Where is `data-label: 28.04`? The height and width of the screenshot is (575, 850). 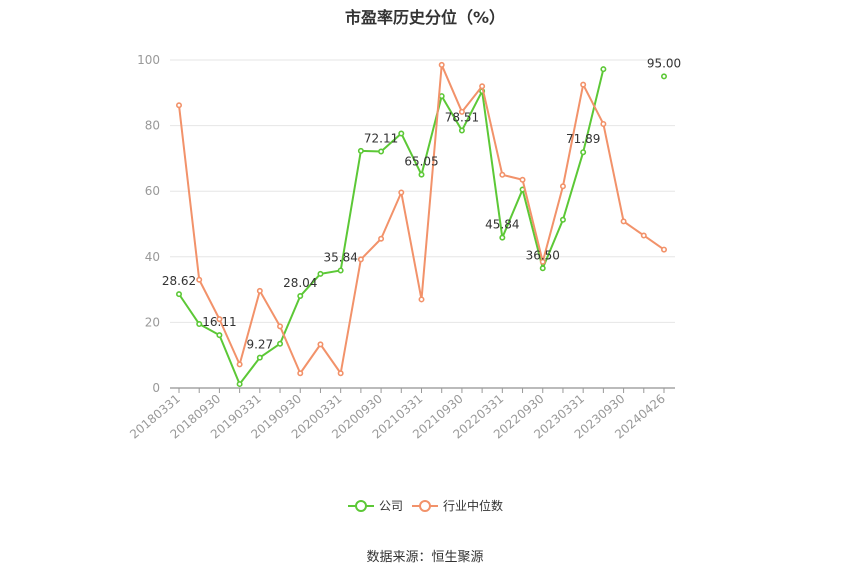
data-label: 28.04 is located at coordinates (300, 283).